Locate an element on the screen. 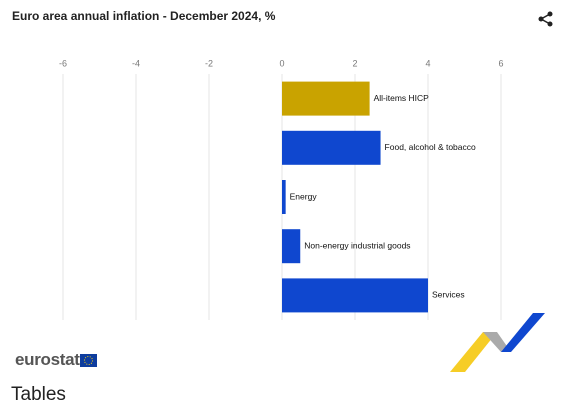 Image resolution: width=566 pixels, height=415 pixels. category-label: Non-energy industrial goods is located at coordinates (357, 245).